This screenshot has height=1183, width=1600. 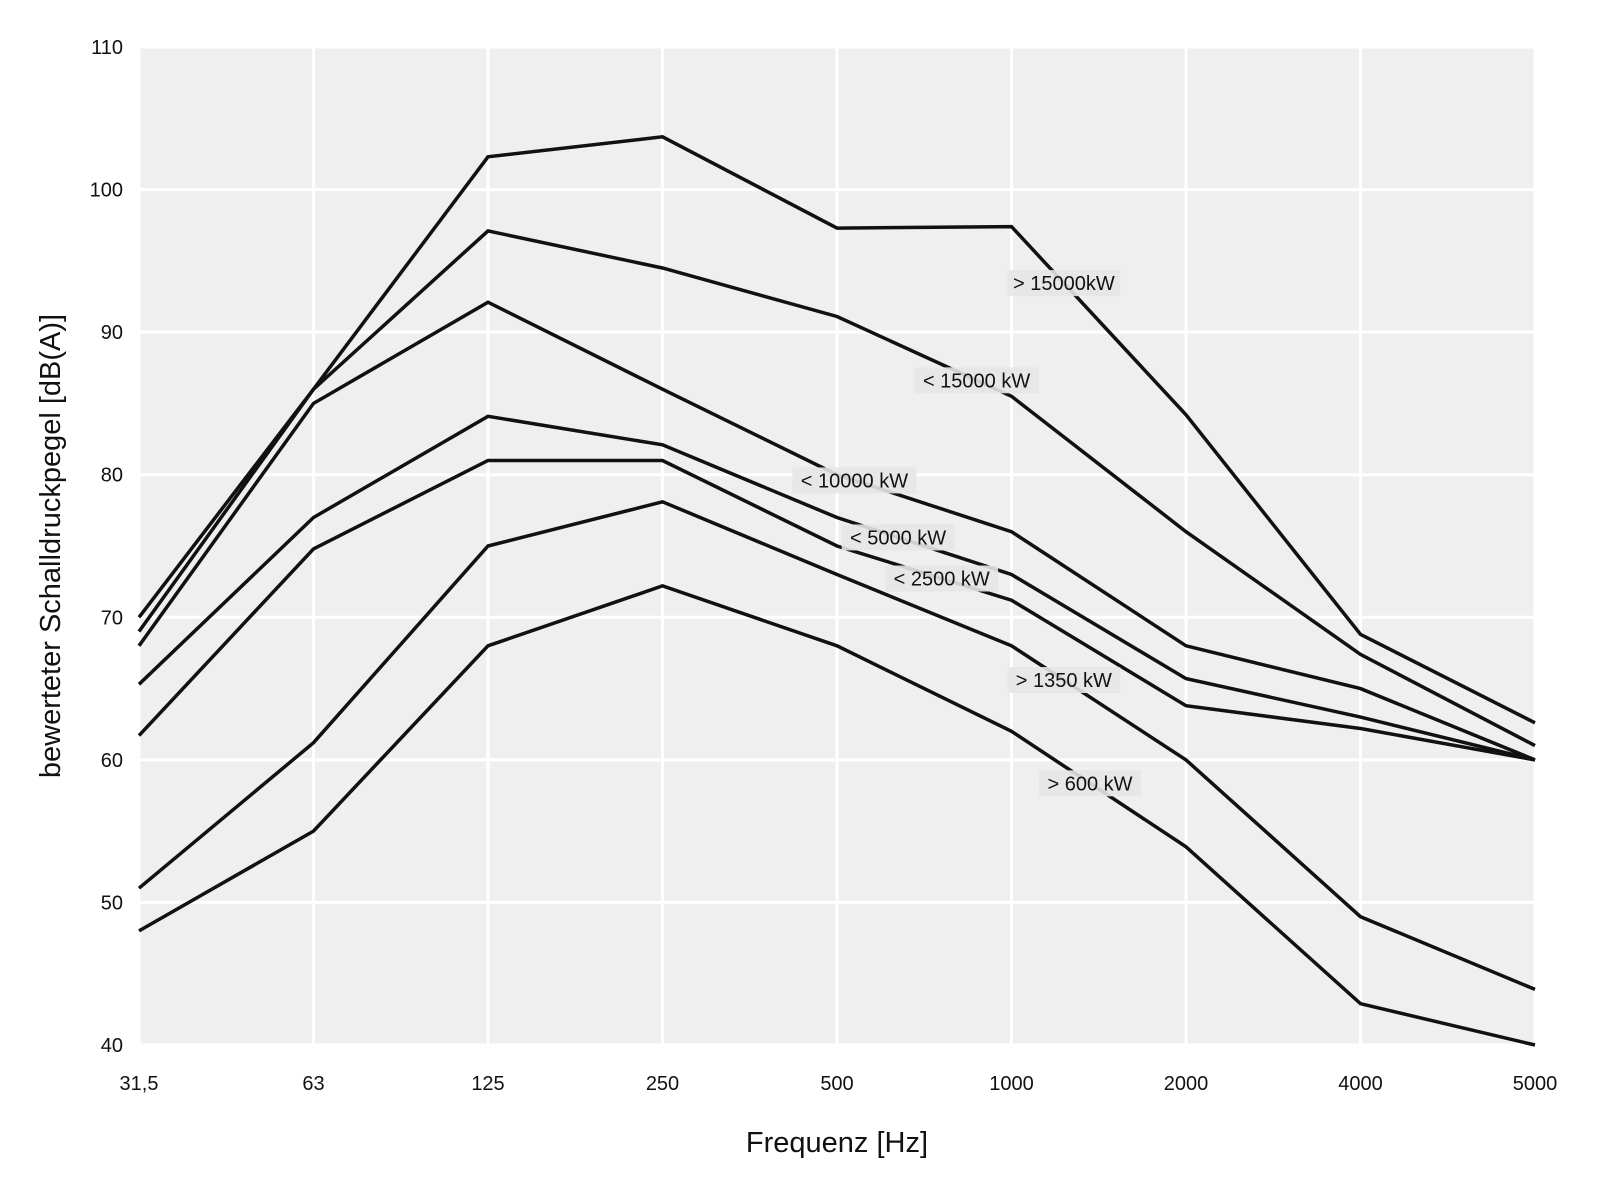 What do you see at coordinates (139, 1084) in the screenshot?
I see `x-tick-label: 31,5` at bounding box center [139, 1084].